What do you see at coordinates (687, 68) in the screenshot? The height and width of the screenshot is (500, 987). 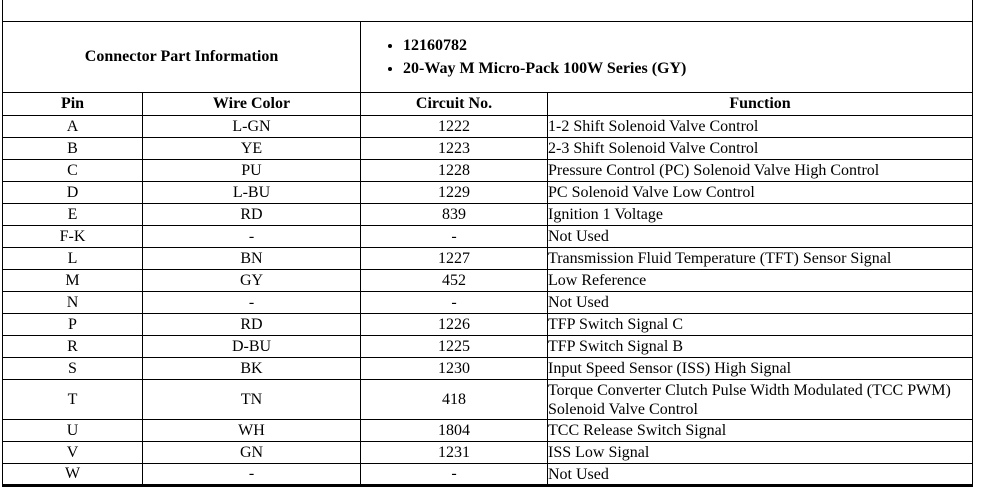 I see `connector-series-item: 20-Way M Micro-Pack 100W Series (GY)` at bounding box center [687, 68].